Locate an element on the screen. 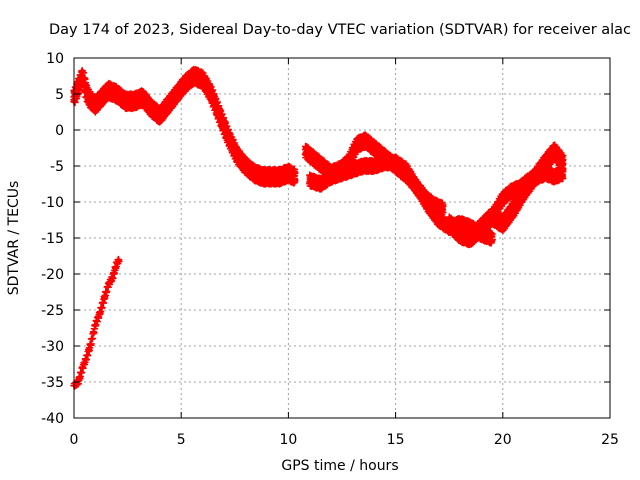 This screenshot has width=640, height=480. y-tick-label: -40 is located at coordinates (52, 419).